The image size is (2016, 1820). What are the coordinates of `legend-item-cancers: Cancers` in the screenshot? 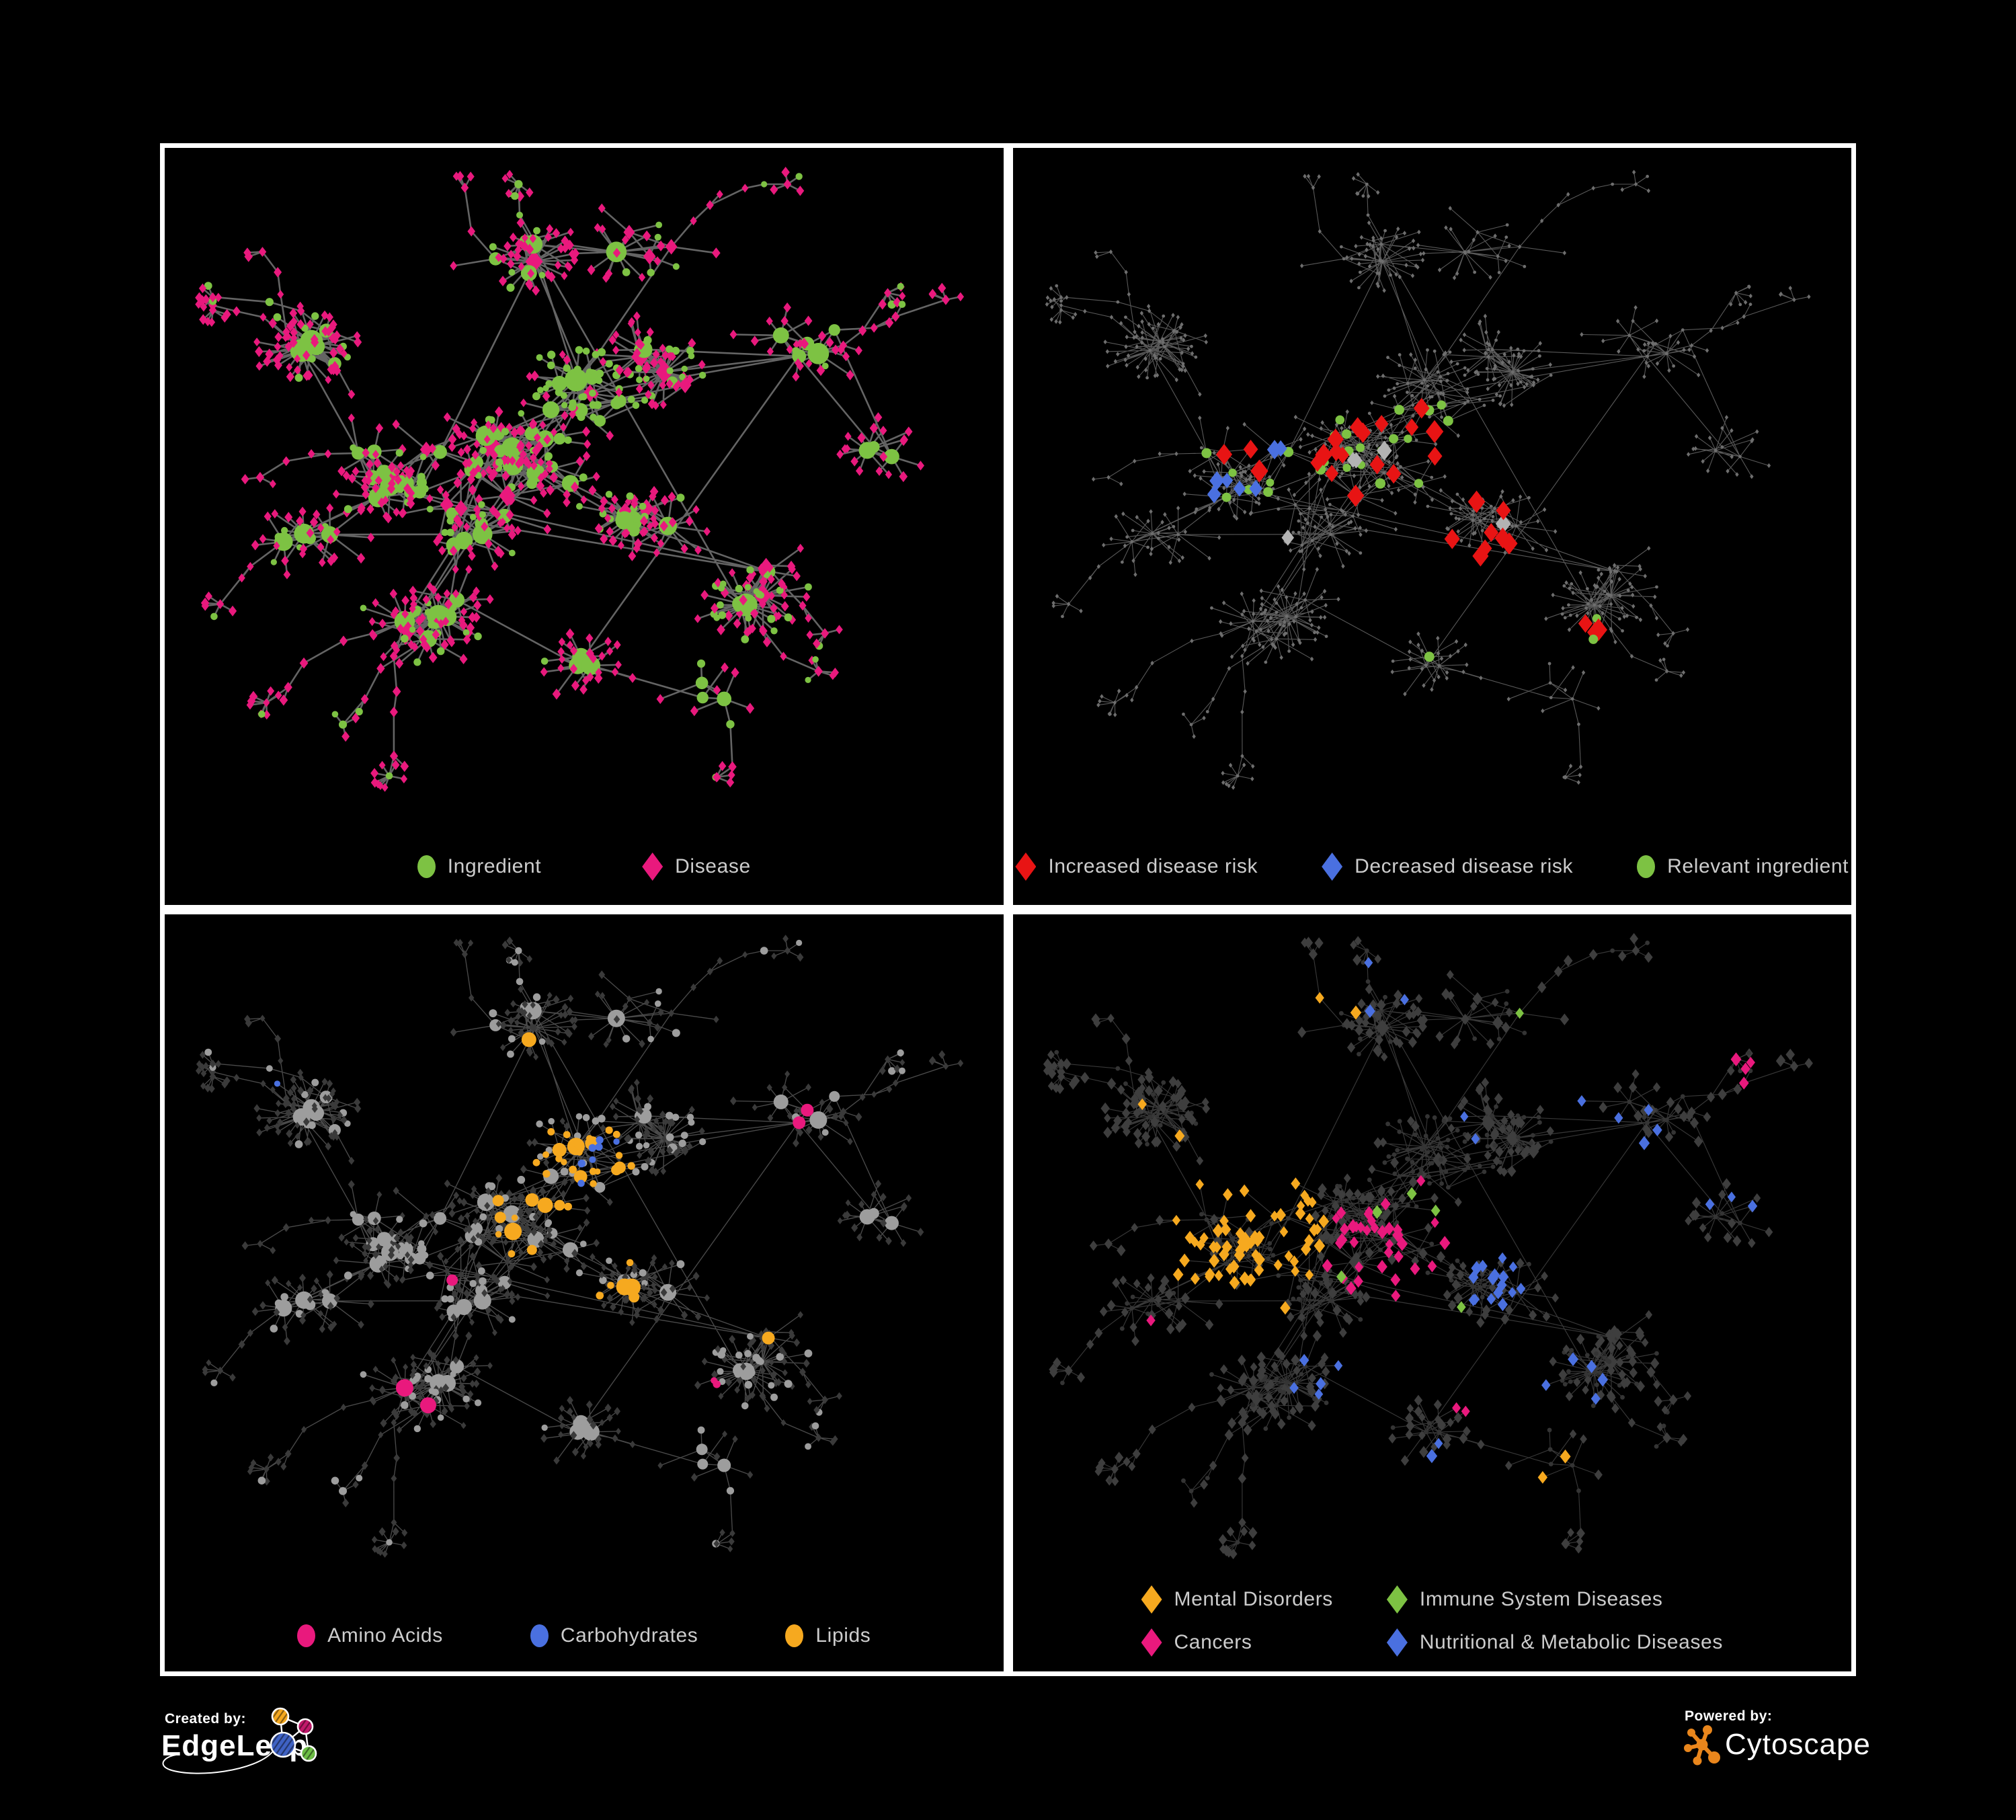 It's located at (1237, 1642).